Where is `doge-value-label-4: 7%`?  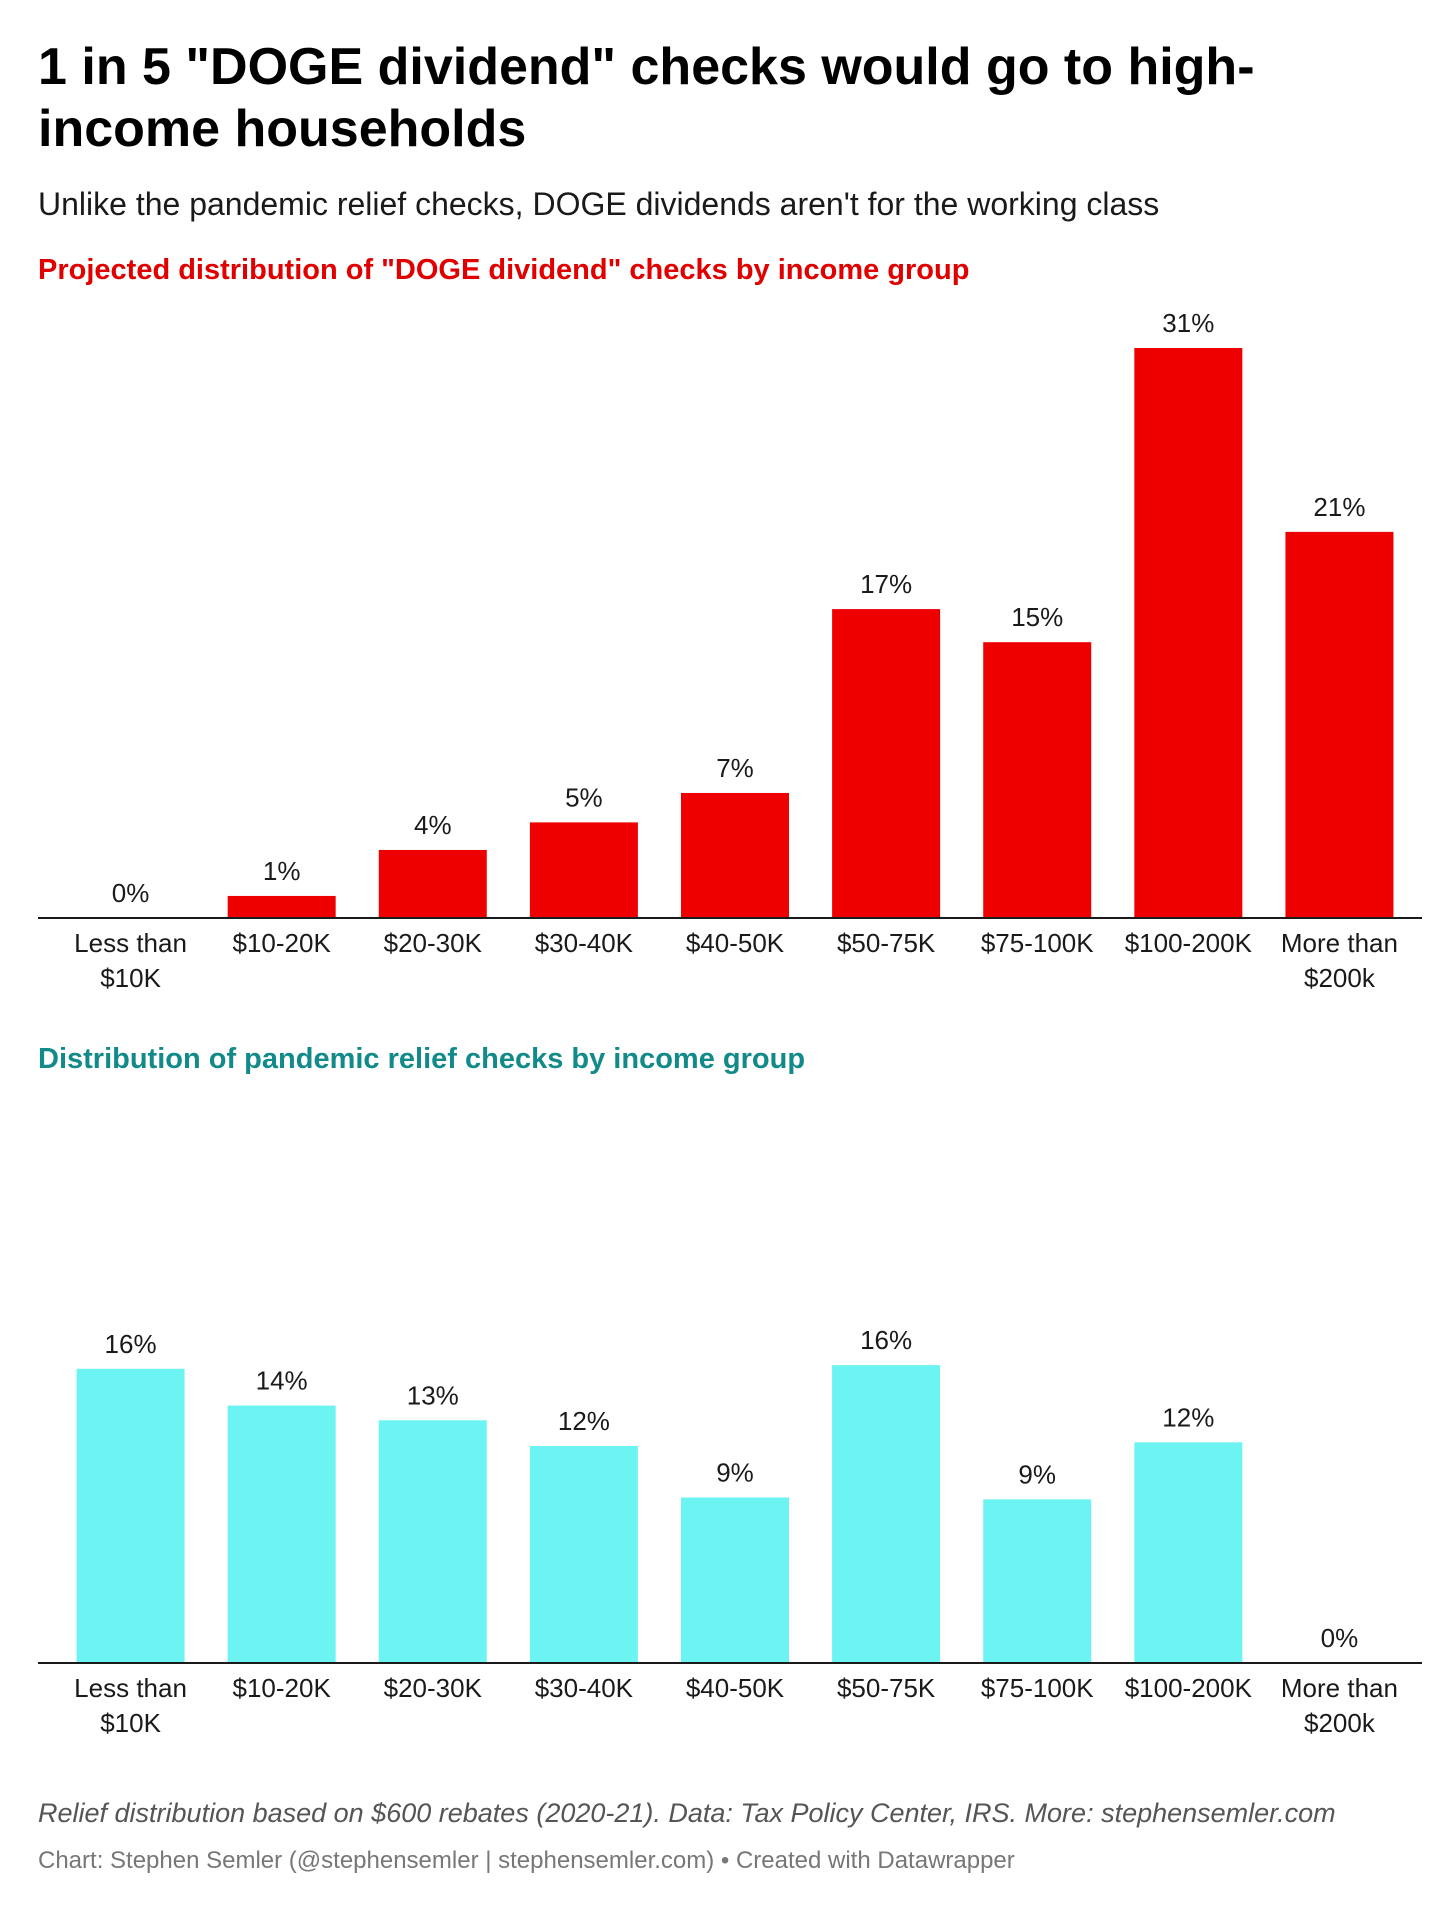
doge-value-label-4: 7% is located at coordinates (735, 768).